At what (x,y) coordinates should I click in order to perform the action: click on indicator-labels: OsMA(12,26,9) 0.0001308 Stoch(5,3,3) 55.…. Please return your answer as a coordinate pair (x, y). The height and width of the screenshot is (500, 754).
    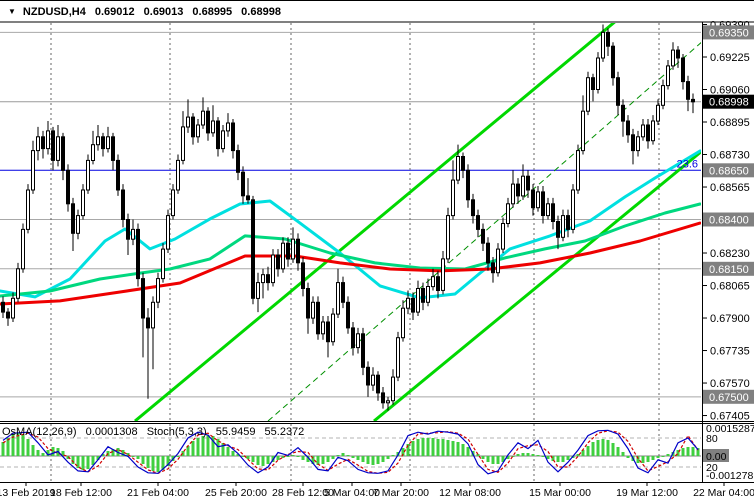
    Looking at the image, I should click on (156, 432).